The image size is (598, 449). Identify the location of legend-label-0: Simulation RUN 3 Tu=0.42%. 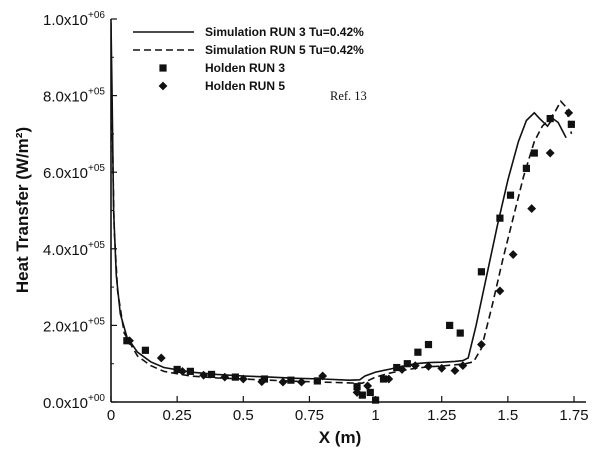
(284, 32).